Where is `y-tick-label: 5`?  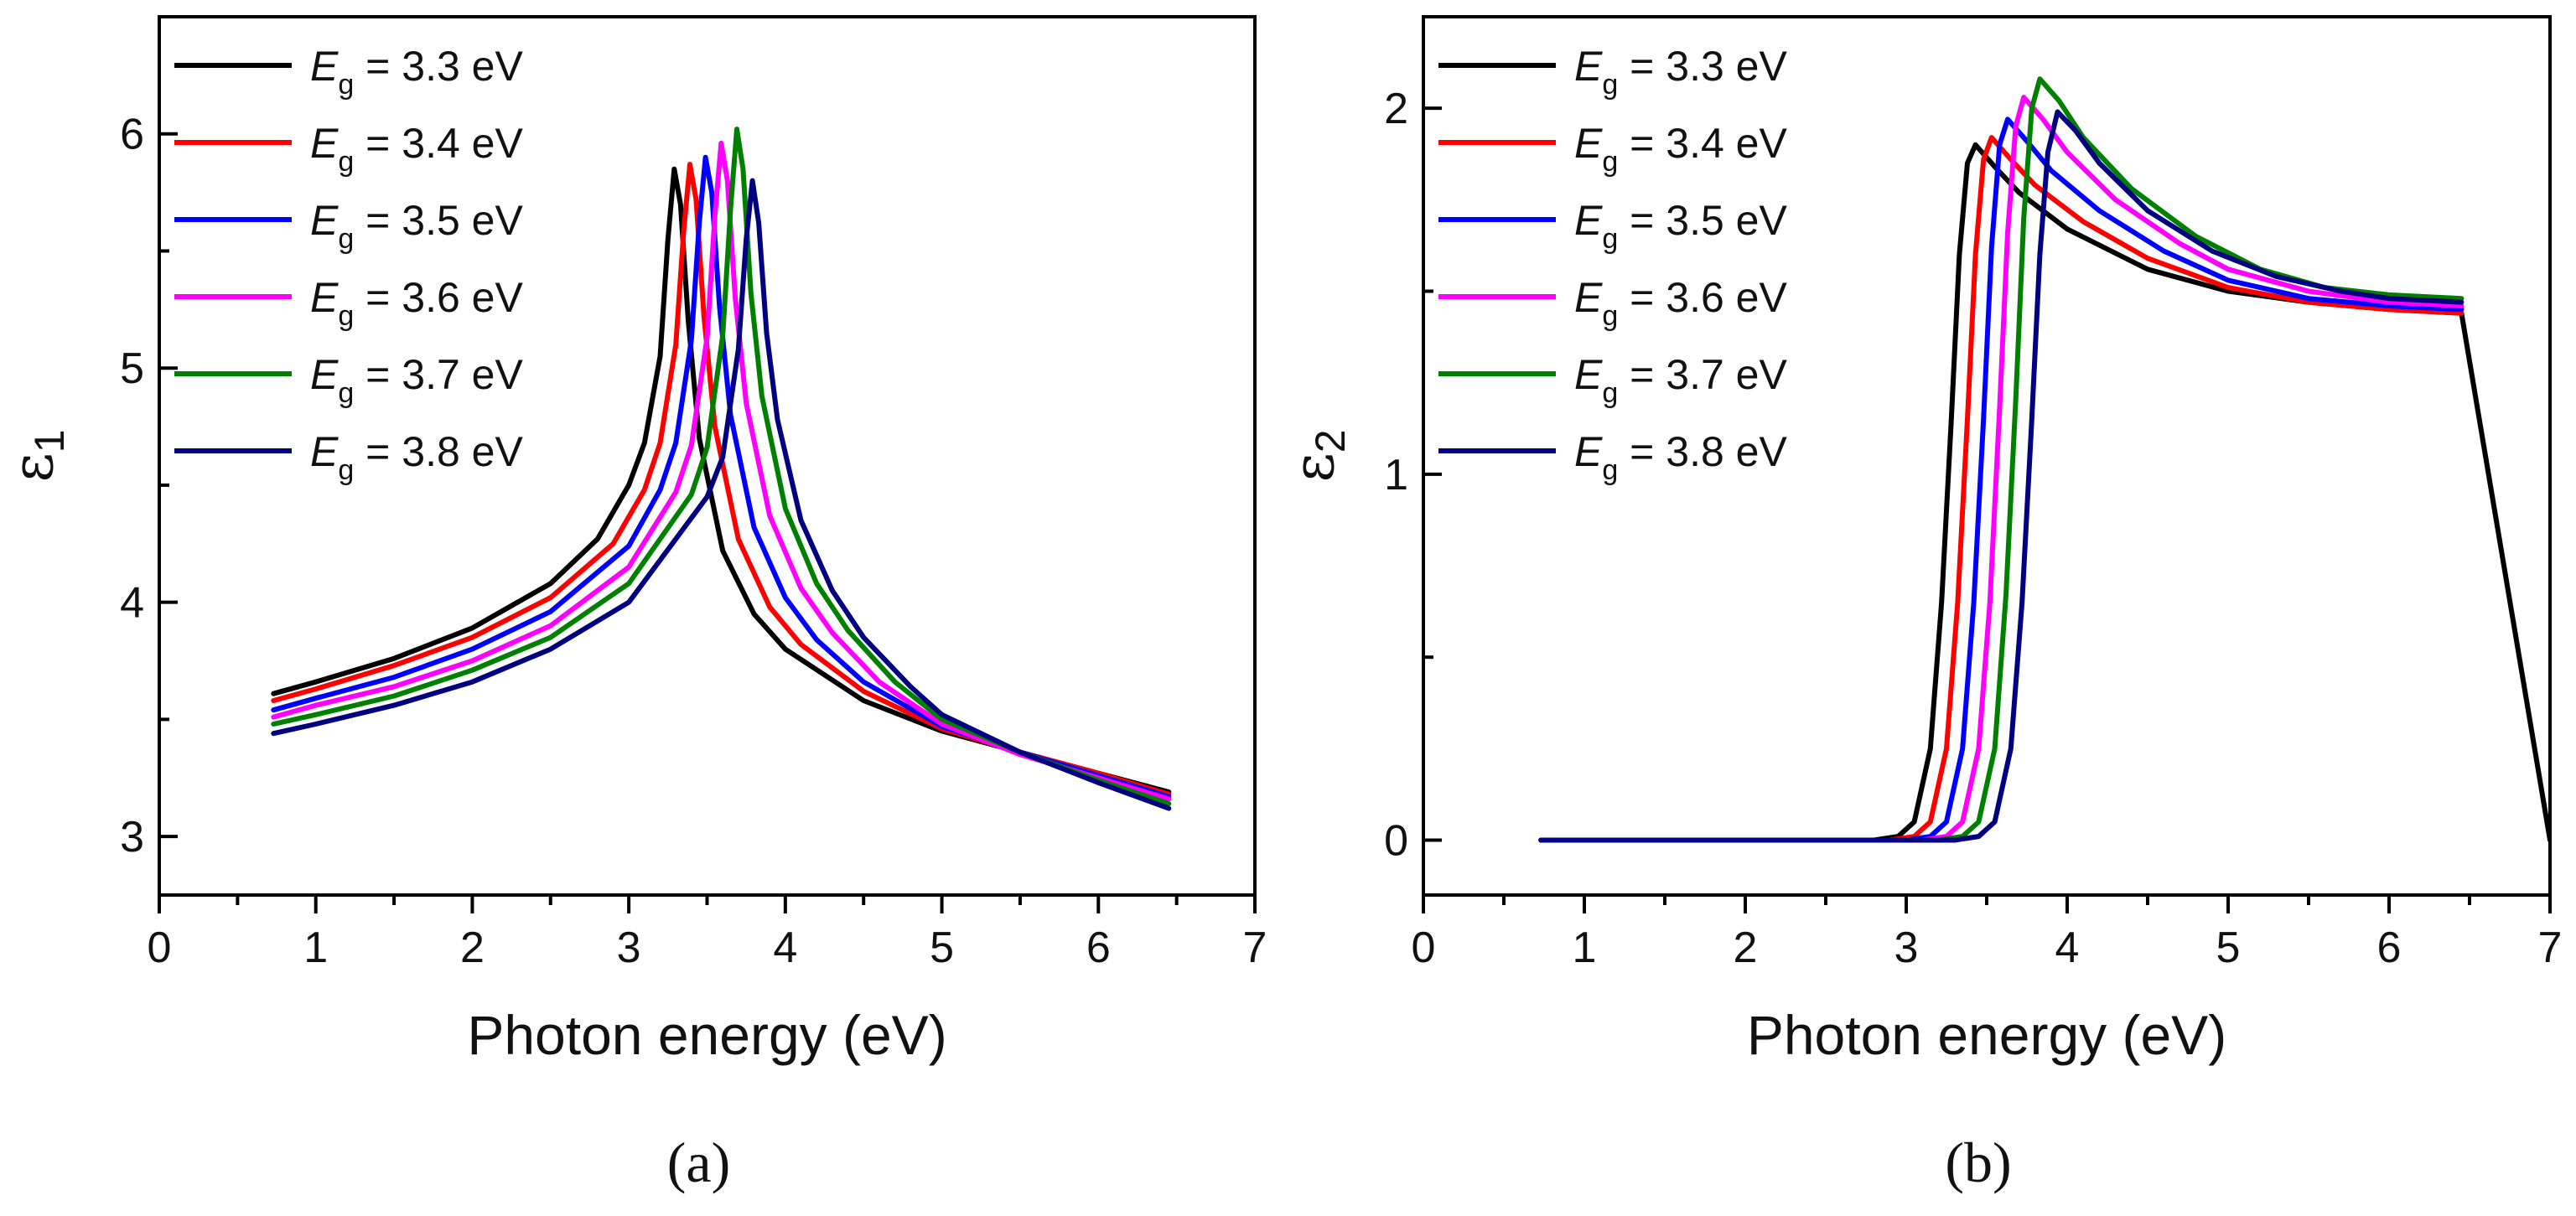
y-tick-label: 5 is located at coordinates (132, 368).